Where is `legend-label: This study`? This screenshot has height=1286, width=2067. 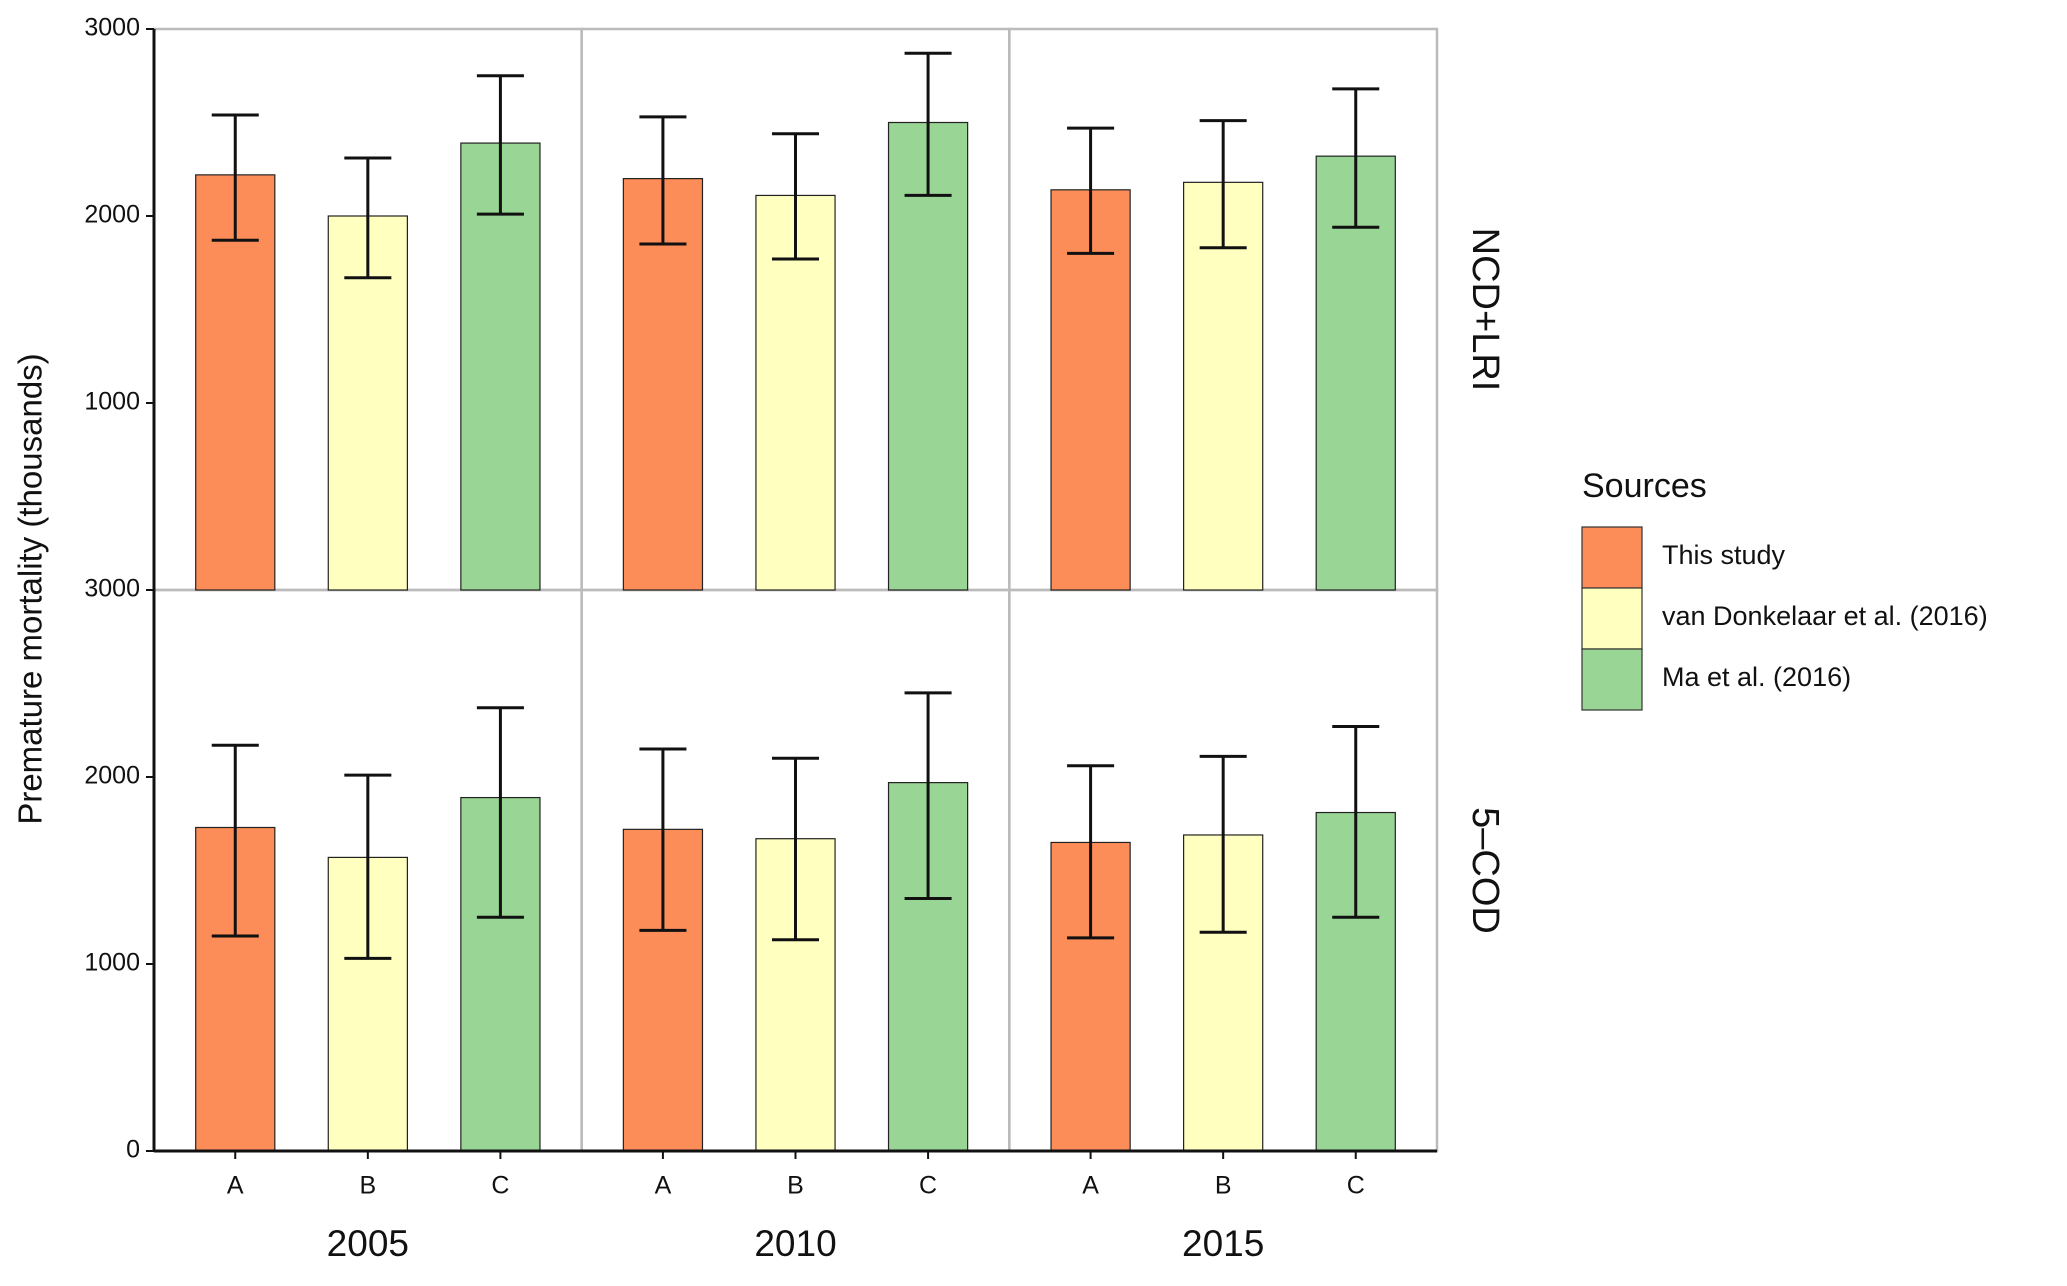 legend-label: This study is located at coordinates (1724, 555).